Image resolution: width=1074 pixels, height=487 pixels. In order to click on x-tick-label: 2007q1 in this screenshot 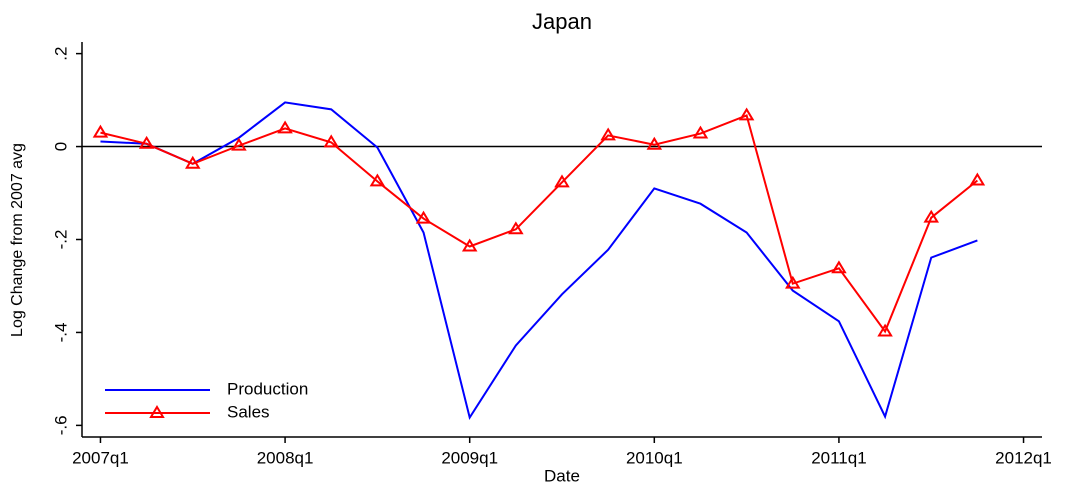, I will do `click(100, 457)`.